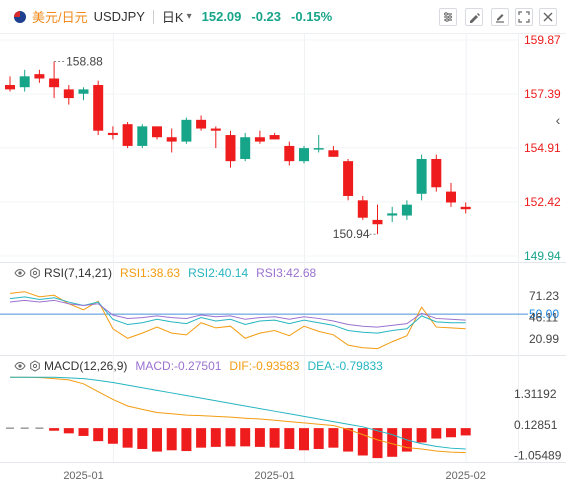 The image size is (566, 487). Describe the element at coordinates (536, 425) in the screenshot. I see `macd-tick-label: 0.12851` at that location.